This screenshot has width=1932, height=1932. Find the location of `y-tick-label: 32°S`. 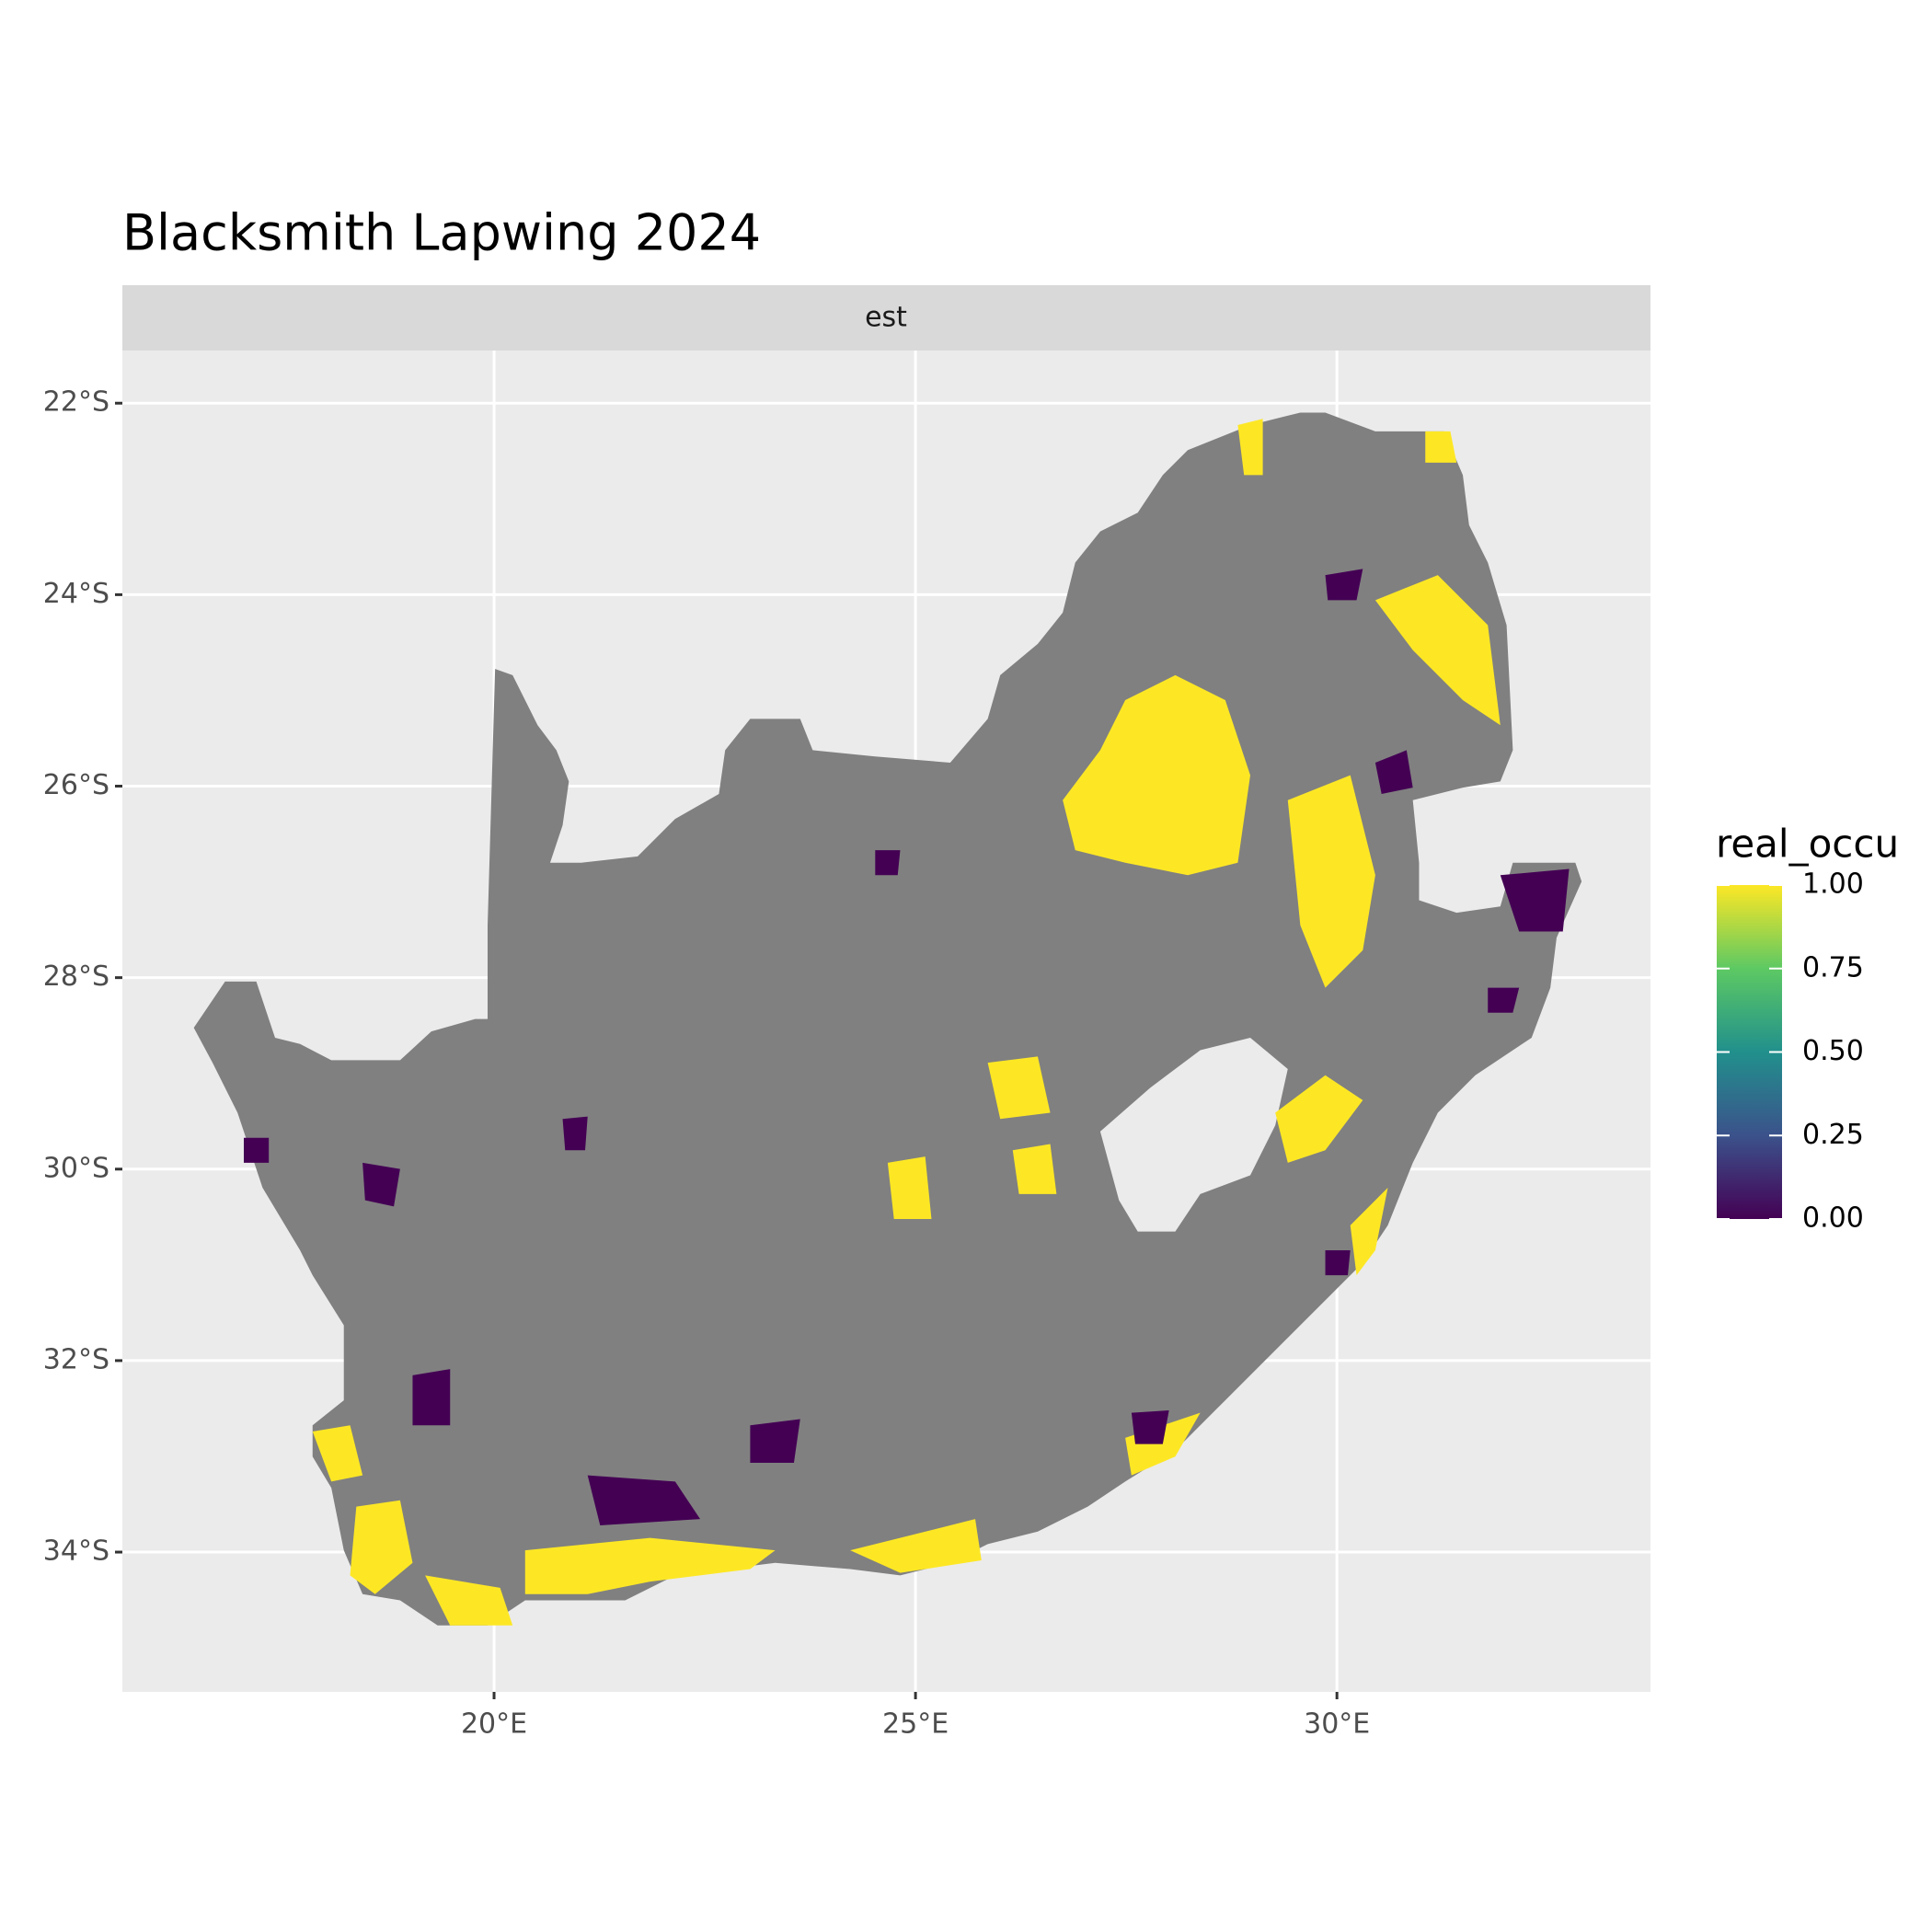

y-tick-label: 32°S is located at coordinates (76, 1359).